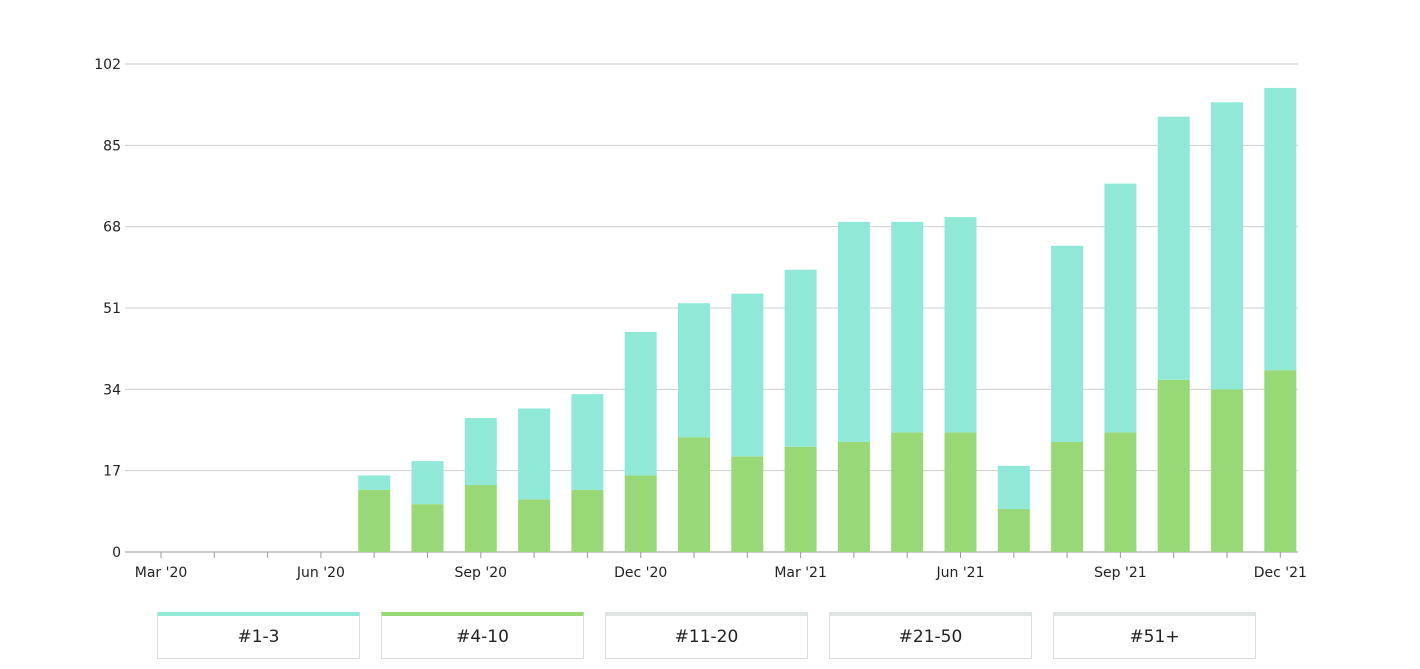 The width and height of the screenshot is (1420, 669). I want to click on y-axis: 0 17 34 51 68 85 102, so click(107, 309).